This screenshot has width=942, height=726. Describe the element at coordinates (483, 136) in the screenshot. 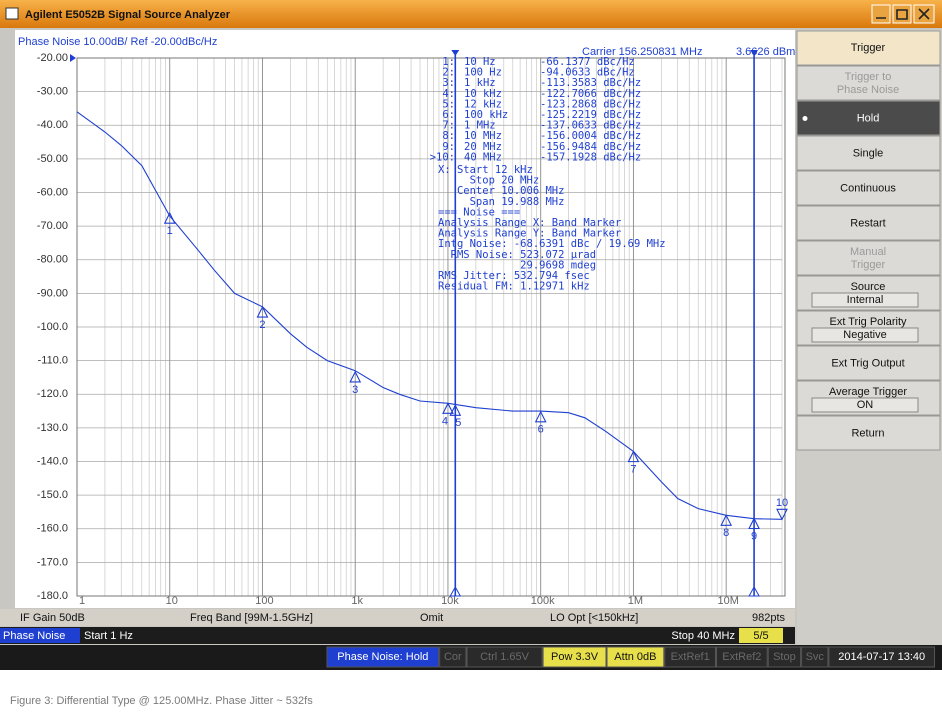

I see `marker-frequency: 10 MHz` at that location.